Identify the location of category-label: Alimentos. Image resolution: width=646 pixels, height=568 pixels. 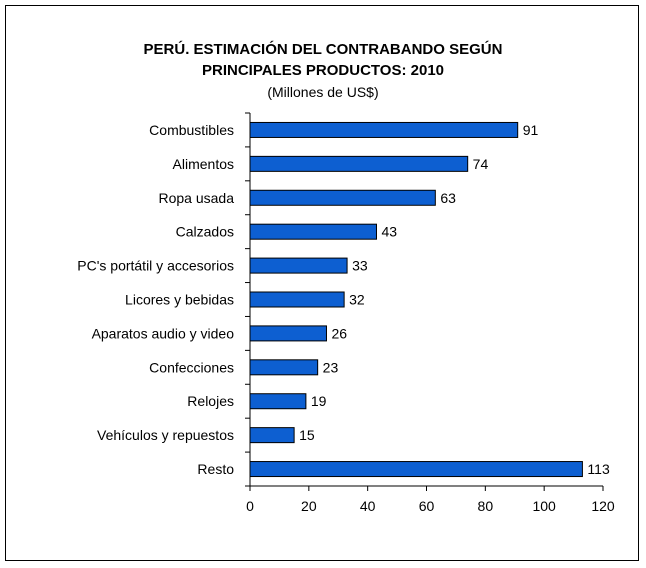
(203, 164).